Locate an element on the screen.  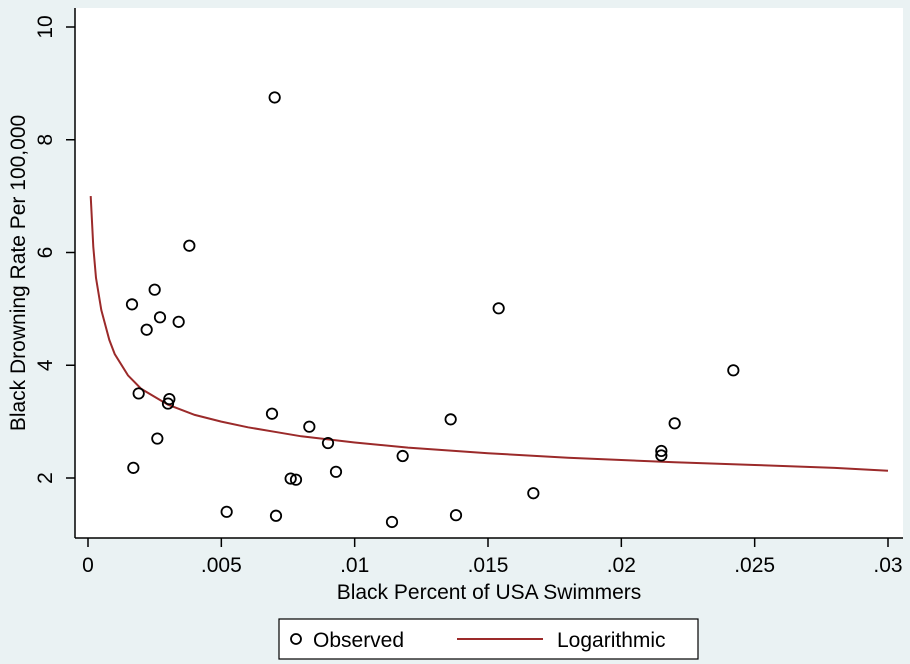
x-tick-label: .02 is located at coordinates (621, 565).